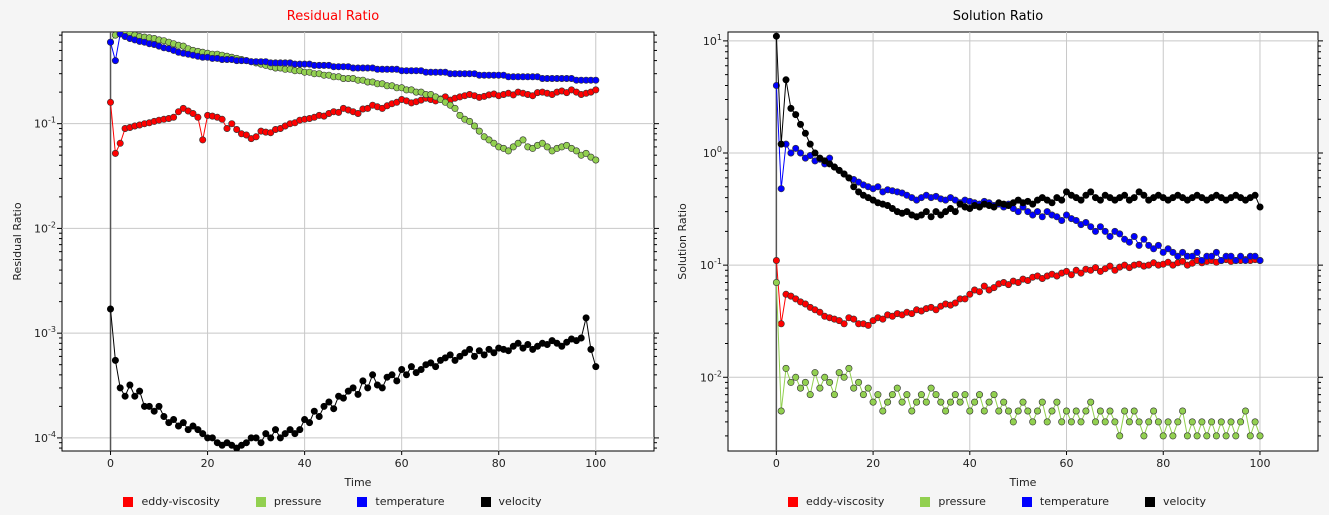 This screenshot has height=515, width=1329. Describe the element at coordinates (111, 42) in the screenshot. I see `residual-temperature-point` at that location.